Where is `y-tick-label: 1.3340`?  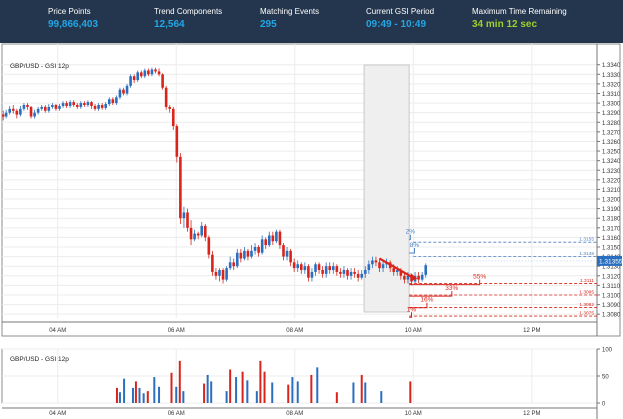 y-tick-label: 1.3340 is located at coordinates (611, 66).